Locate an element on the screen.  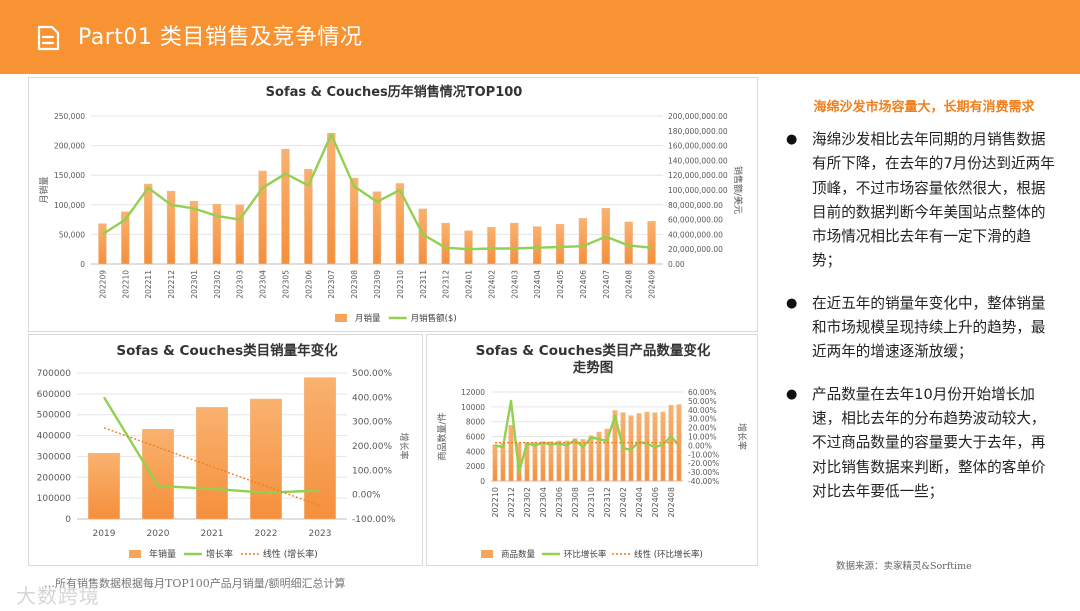
x-tick-label: 202405 is located at coordinates (560, 284).